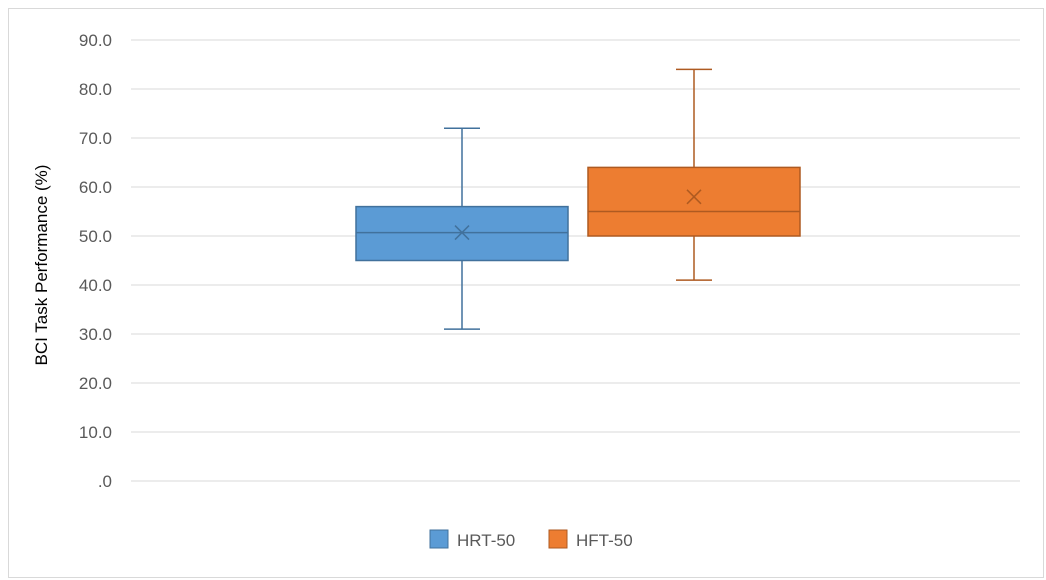 This screenshot has height=580, width=1046. I want to click on iqr-box, so click(694, 201).